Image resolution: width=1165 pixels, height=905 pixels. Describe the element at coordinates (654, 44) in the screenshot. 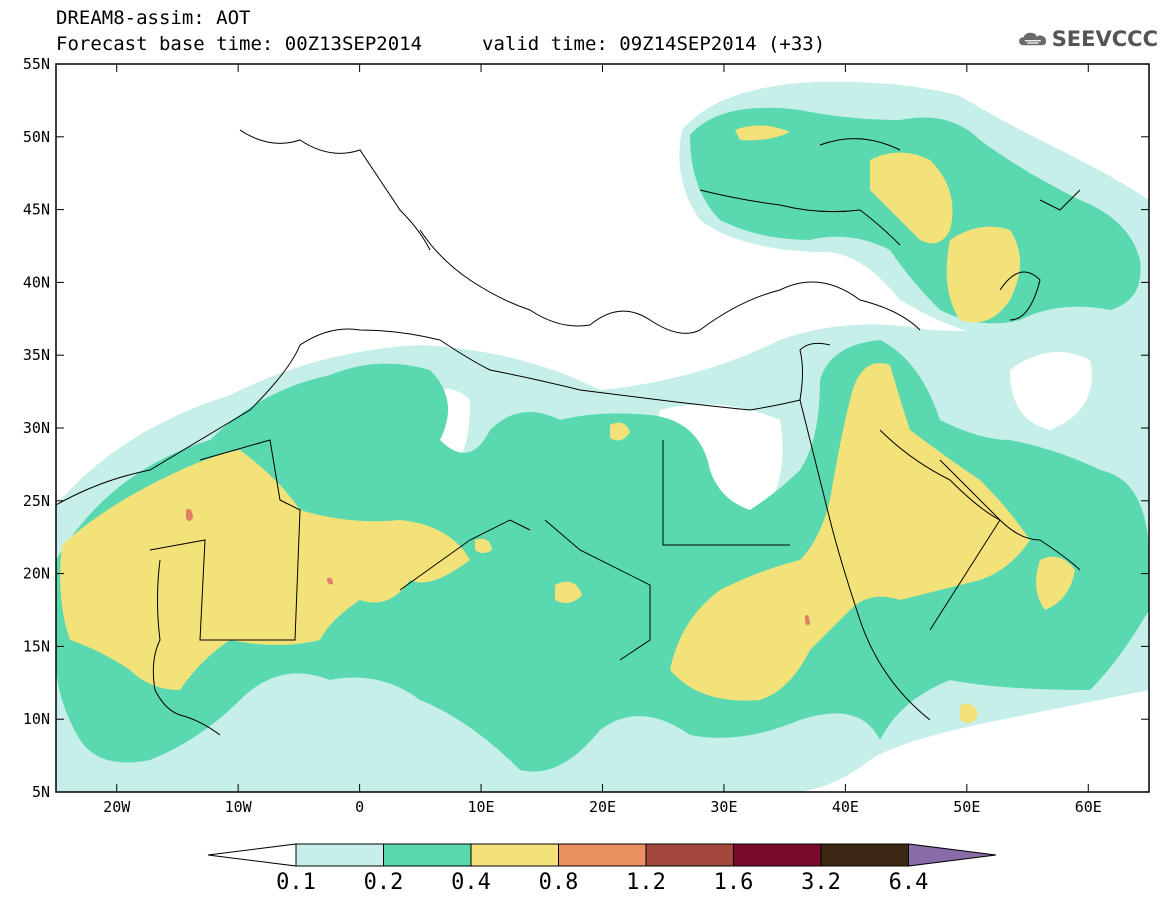

I see `valid-time-label: valid time: 09Z14SEP2014 (+33)` at that location.